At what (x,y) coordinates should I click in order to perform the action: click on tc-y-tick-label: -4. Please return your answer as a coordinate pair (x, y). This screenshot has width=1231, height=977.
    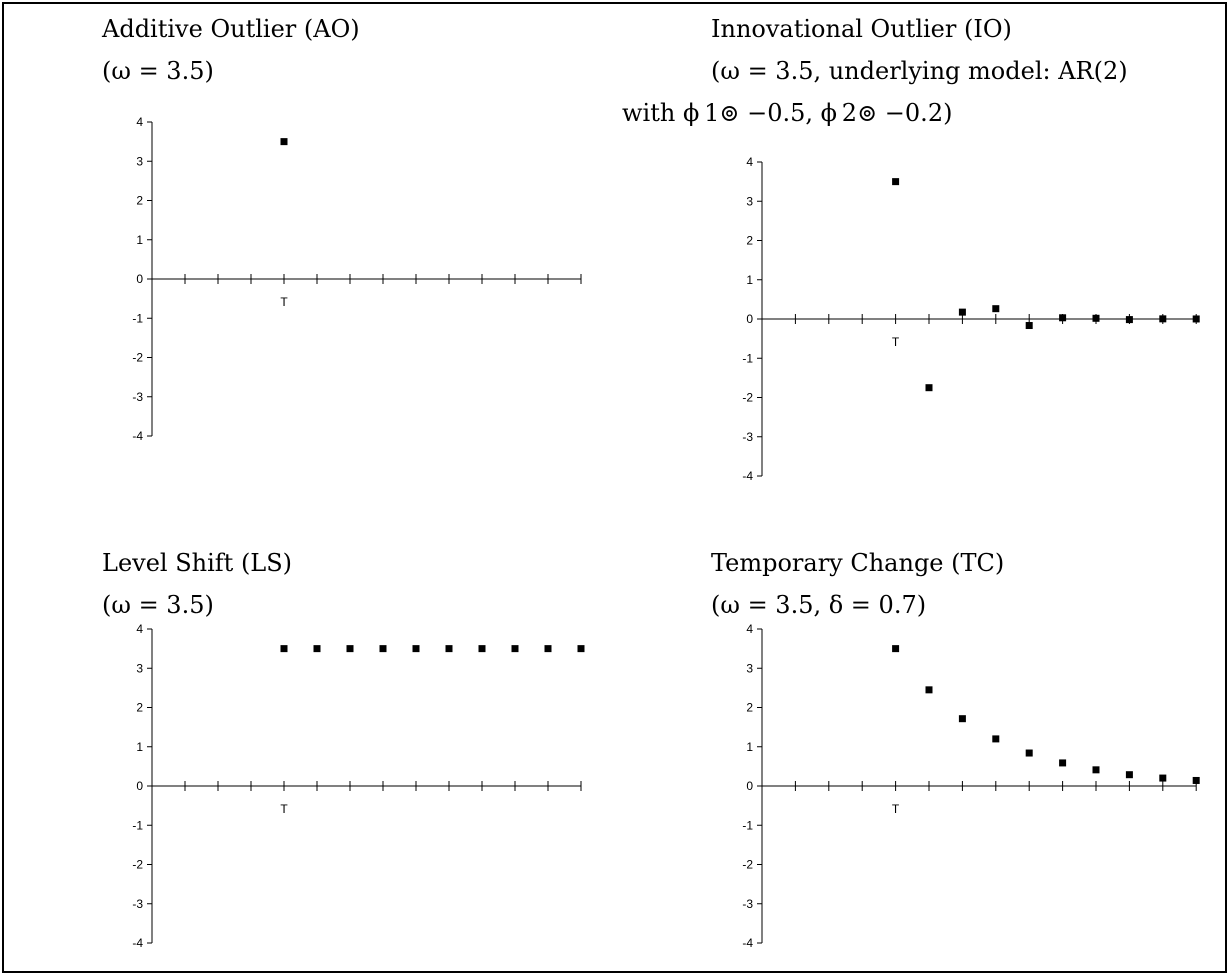
    Looking at the image, I should click on (747, 943).